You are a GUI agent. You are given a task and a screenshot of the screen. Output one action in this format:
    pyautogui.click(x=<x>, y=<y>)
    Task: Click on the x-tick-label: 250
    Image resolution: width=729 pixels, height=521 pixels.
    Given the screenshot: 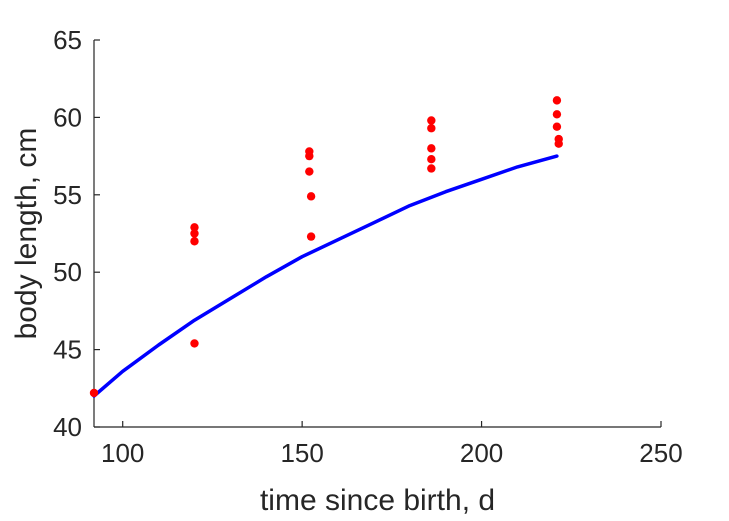 What is the action you would take?
    pyautogui.click(x=660, y=453)
    